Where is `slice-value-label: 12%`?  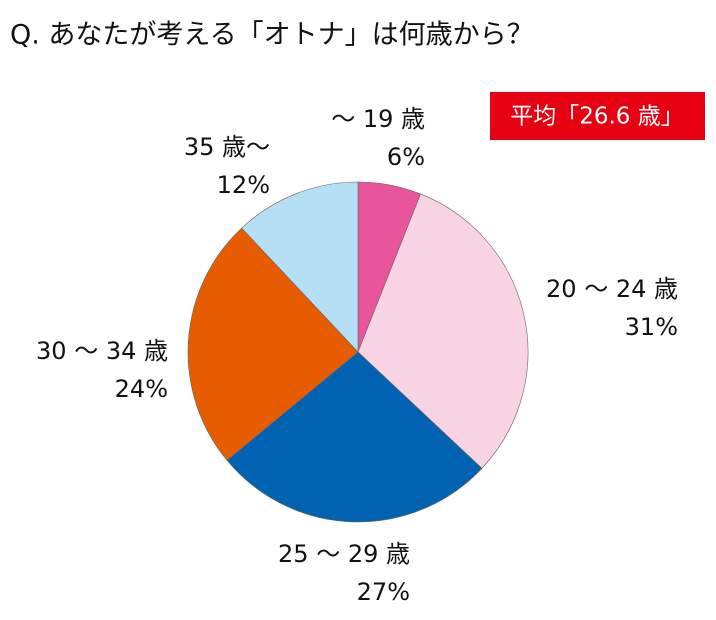
slice-value-label: 12% is located at coordinates (243, 185).